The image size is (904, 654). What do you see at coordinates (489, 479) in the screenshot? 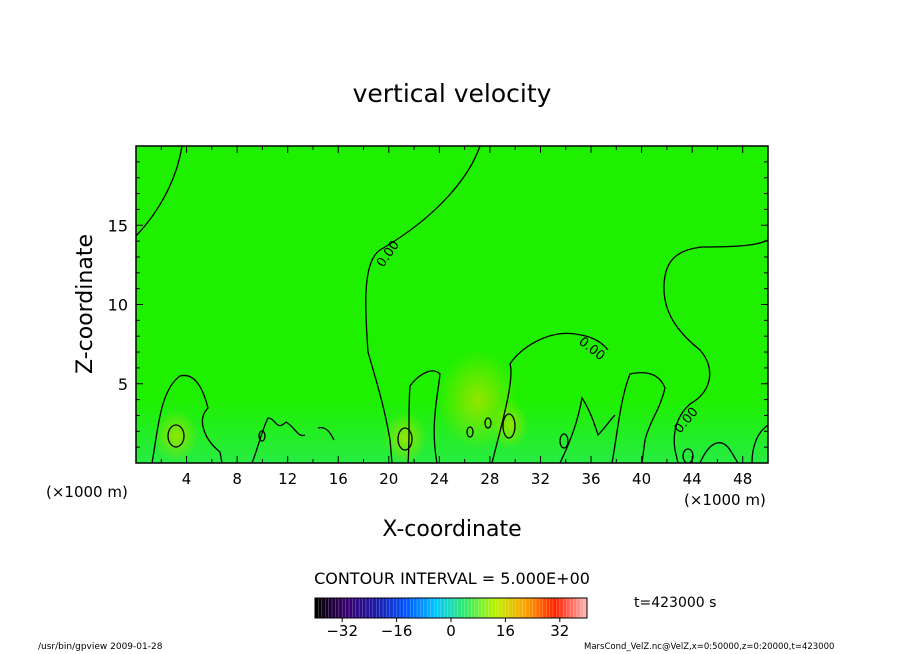
I see `x-tick-label: 28` at bounding box center [489, 479].